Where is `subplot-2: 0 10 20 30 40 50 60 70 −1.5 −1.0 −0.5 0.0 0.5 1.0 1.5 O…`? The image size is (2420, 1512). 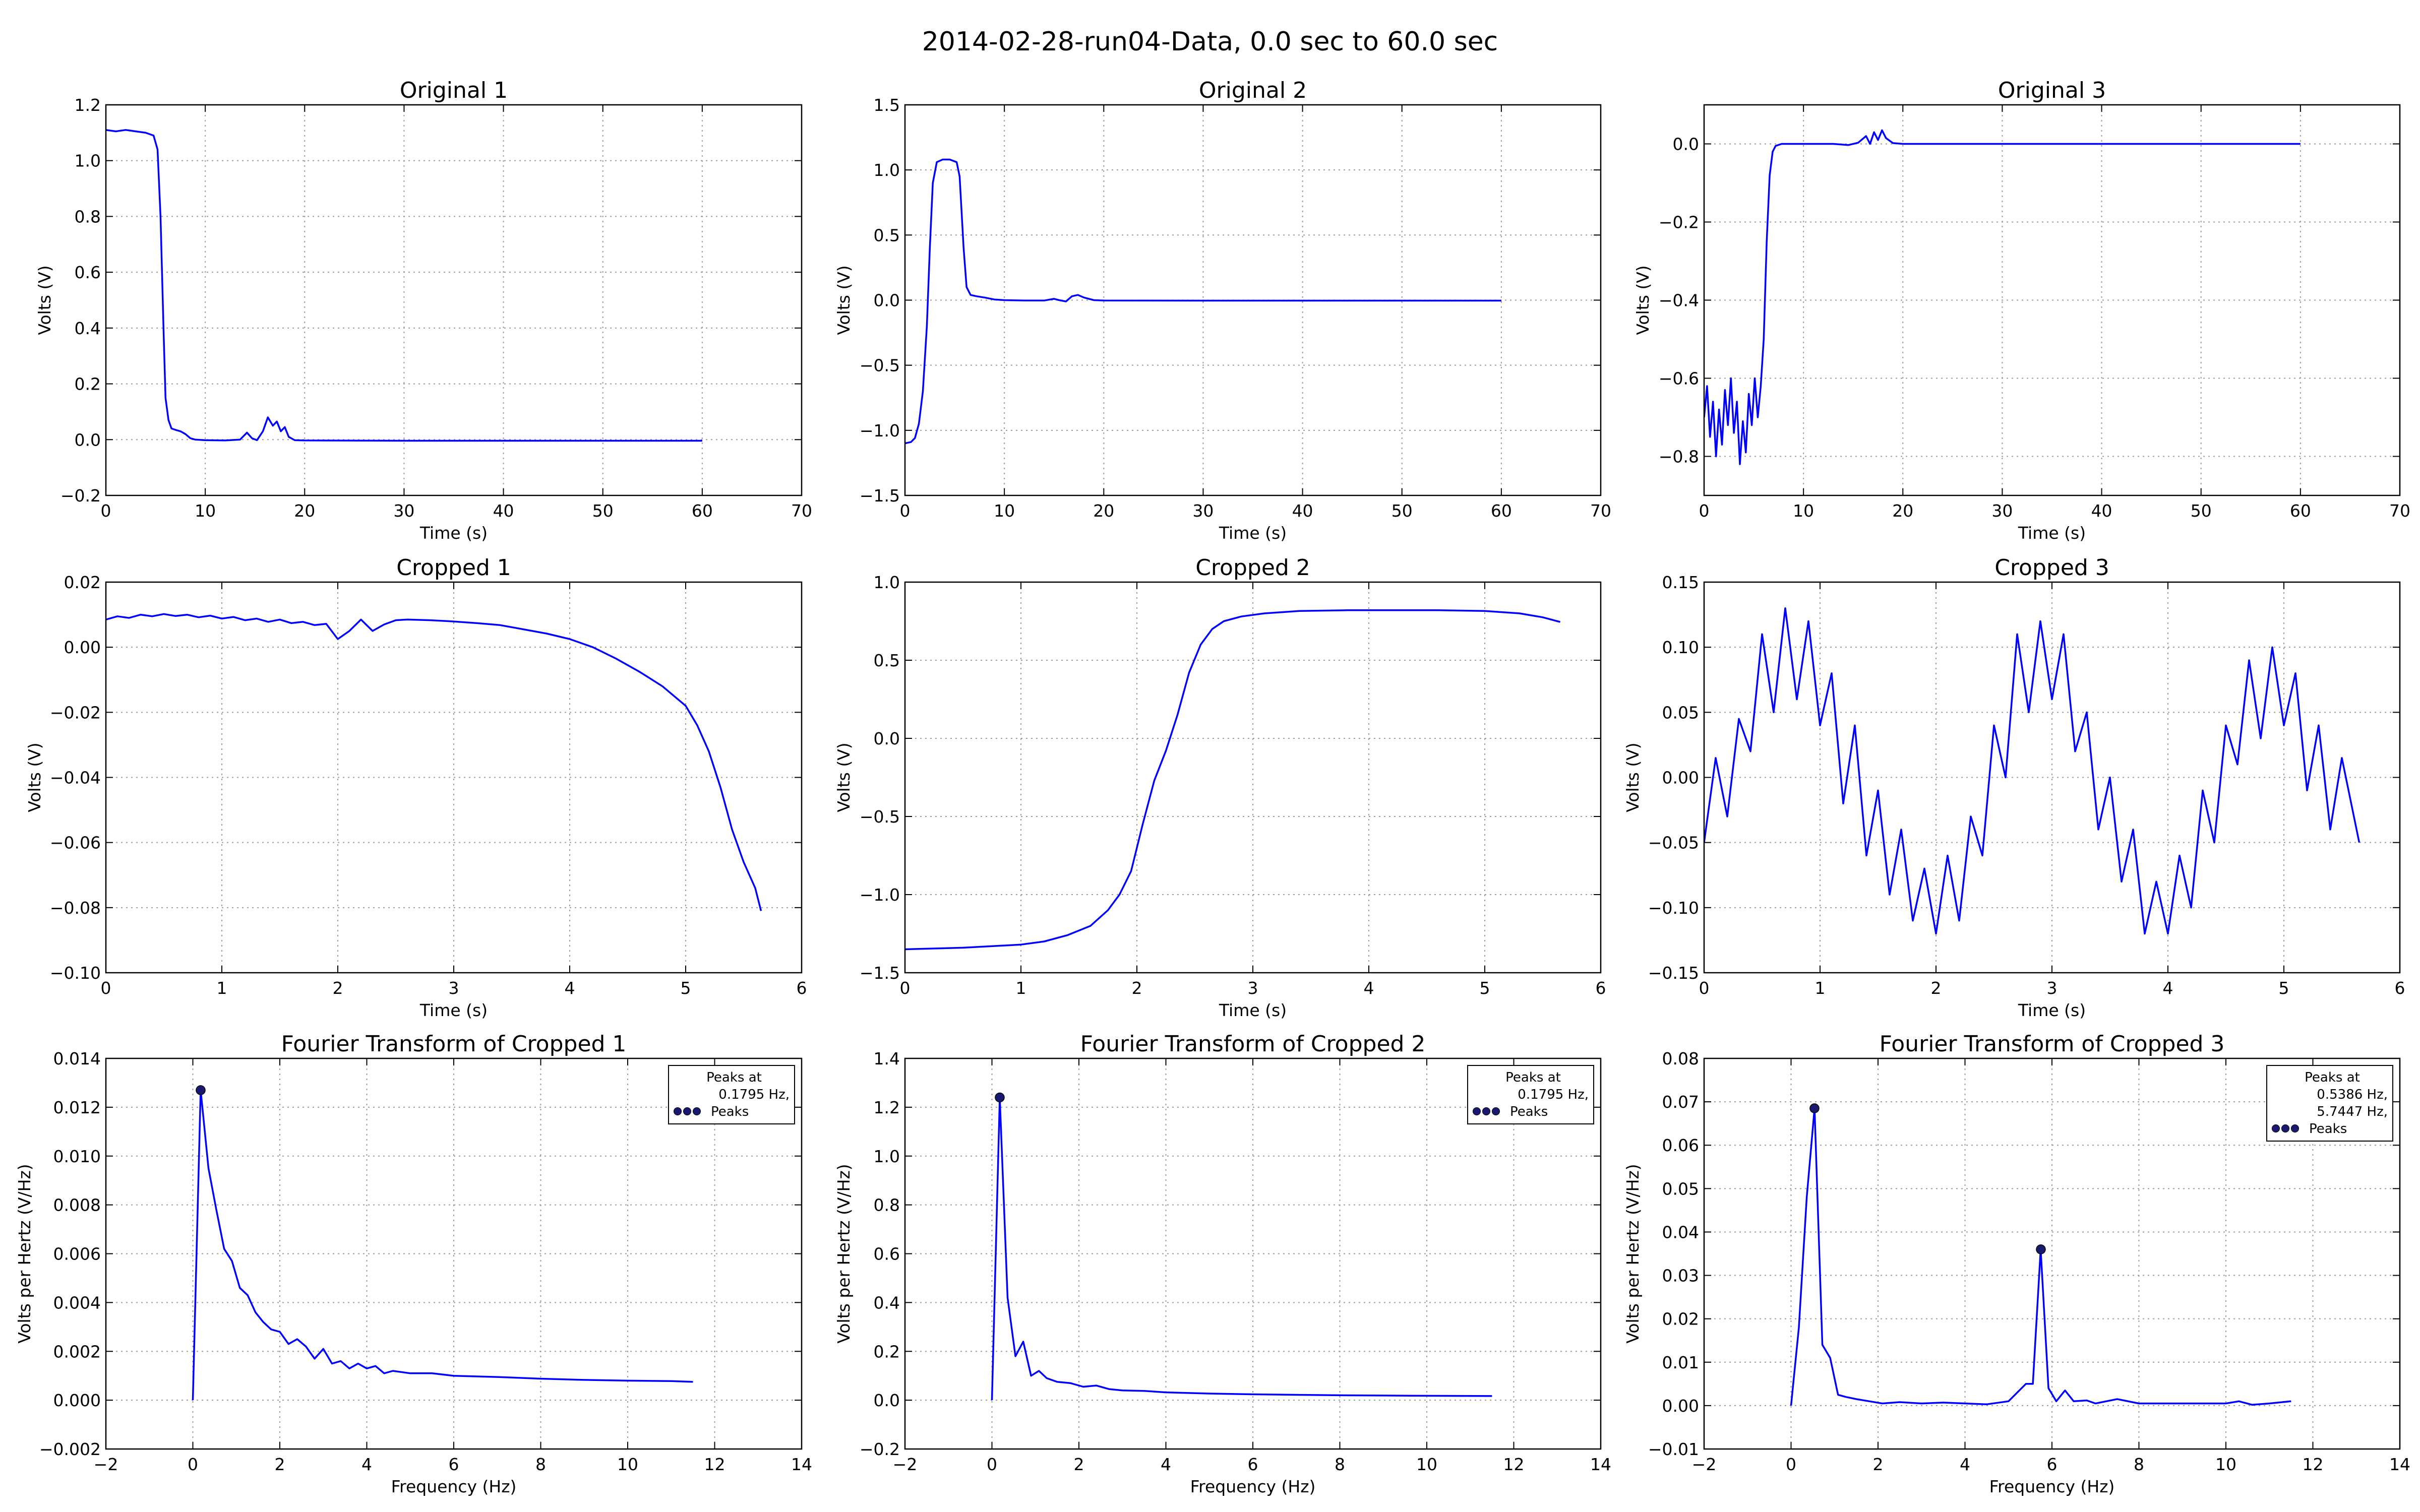
subplot-2: 0 10 20 30 40 50 60 70 −1.5 −1.0 −0.5 0.0 0.5 1.0 1.5 O… is located at coordinates (1222, 310).